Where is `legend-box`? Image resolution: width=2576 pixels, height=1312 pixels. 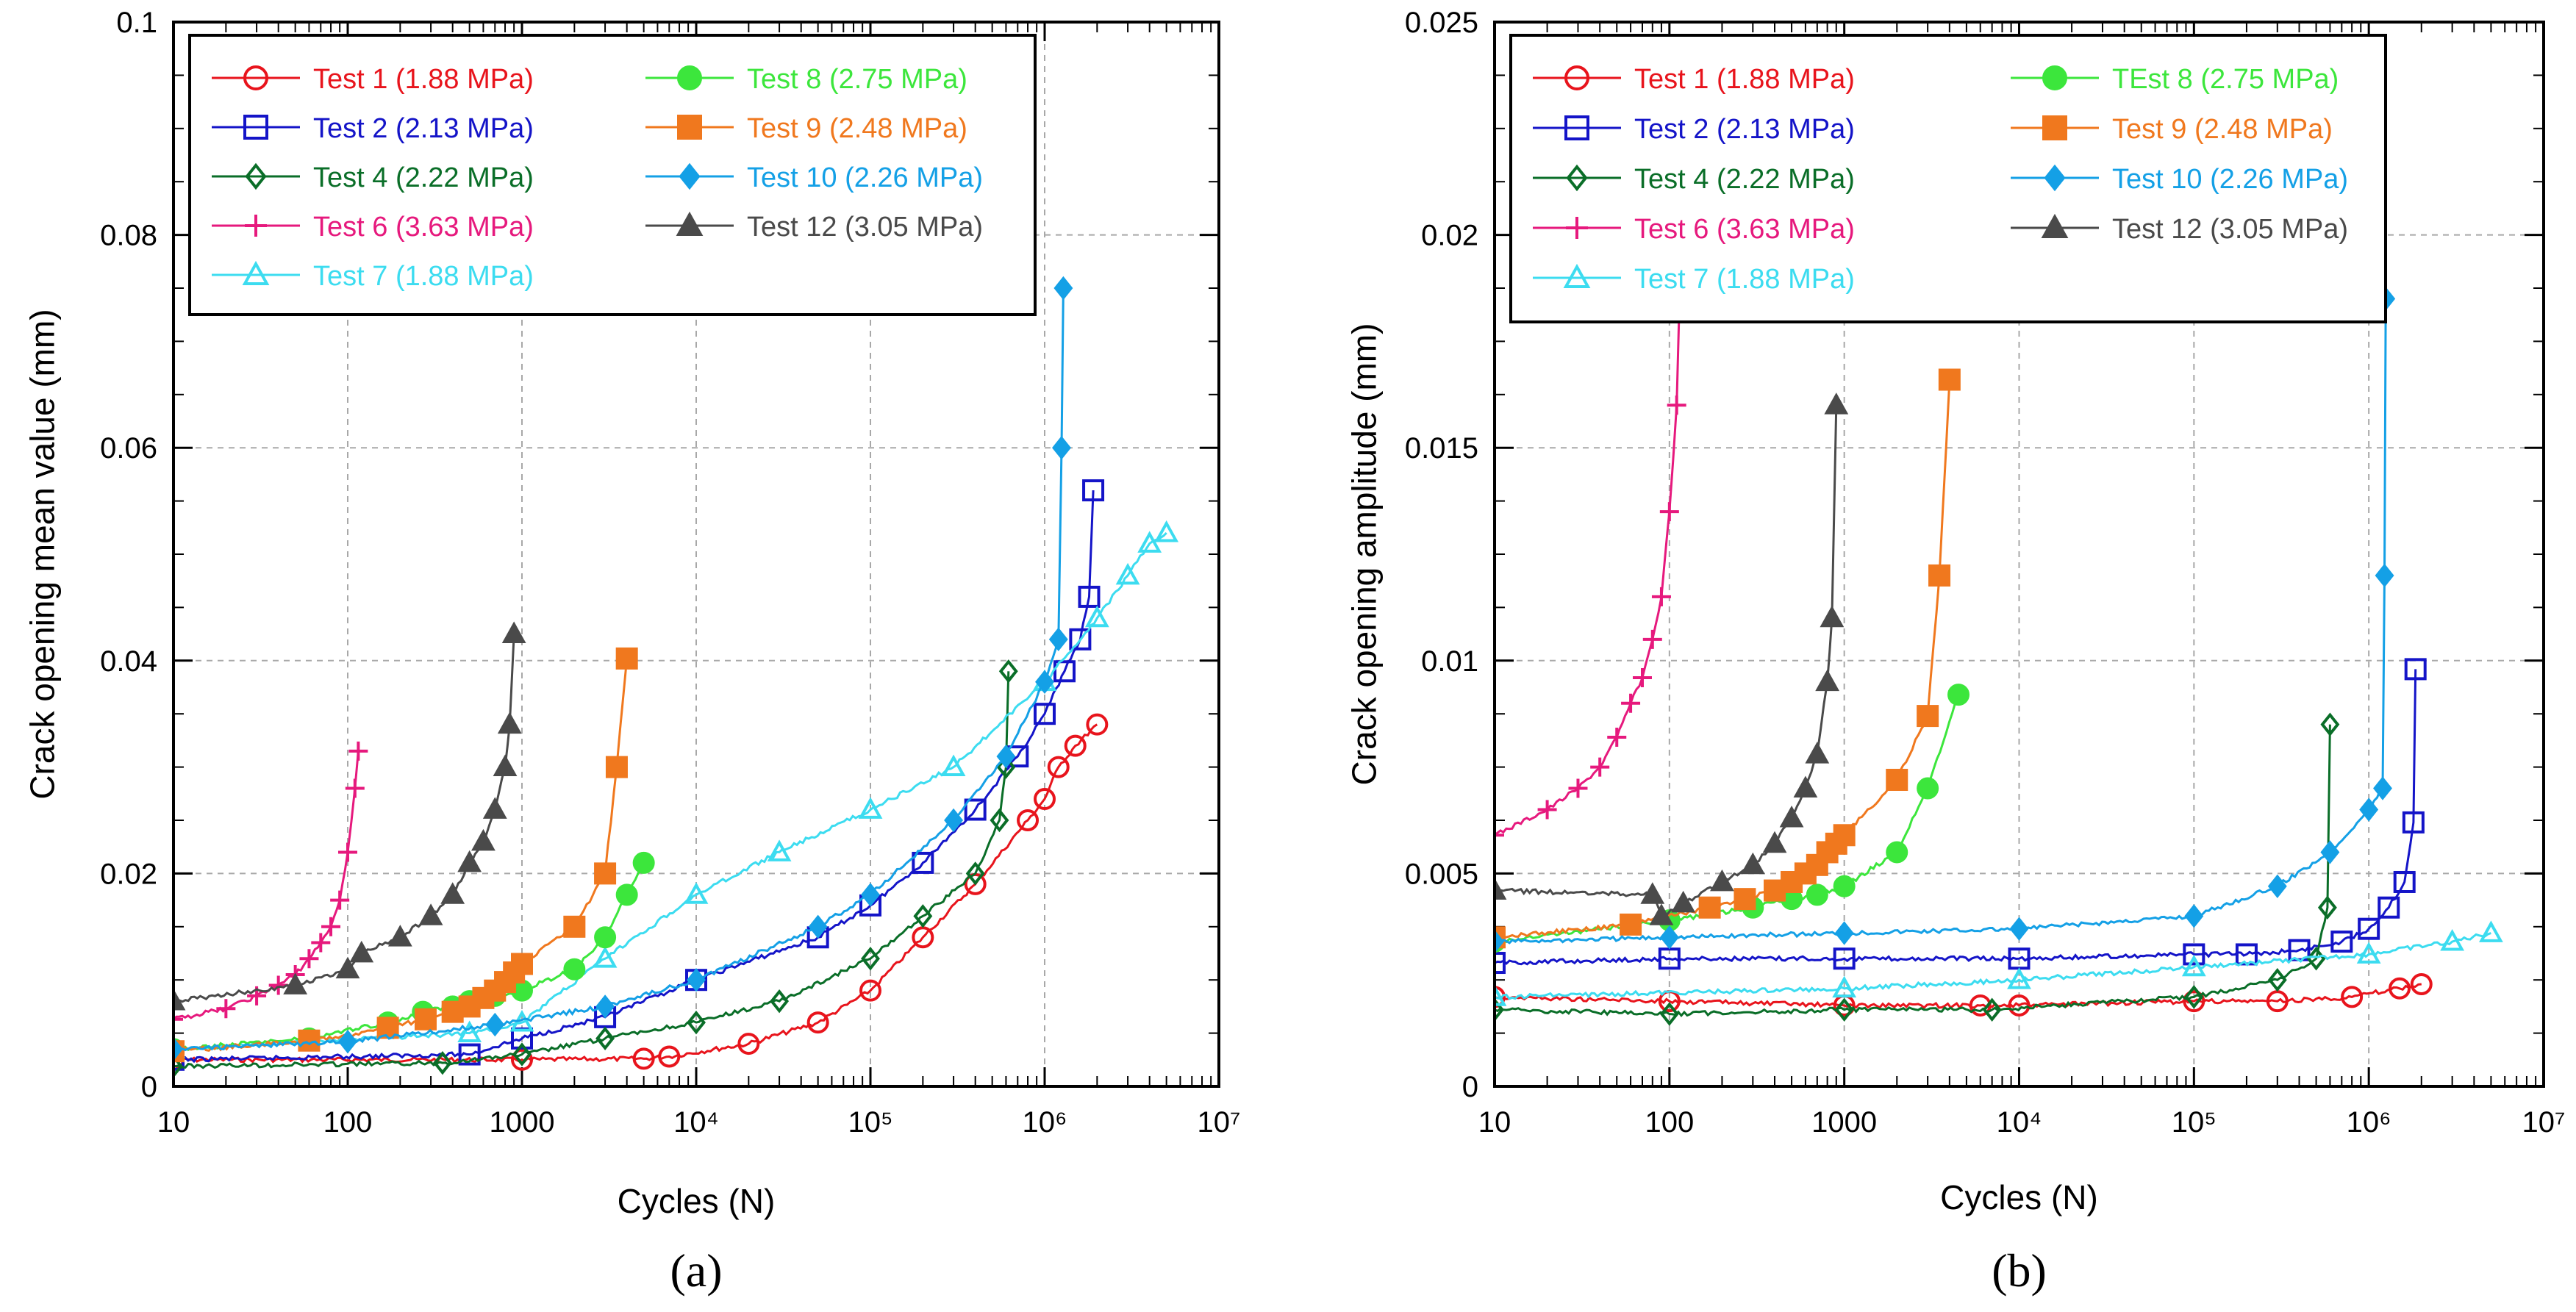
legend-box is located at coordinates (612, 175).